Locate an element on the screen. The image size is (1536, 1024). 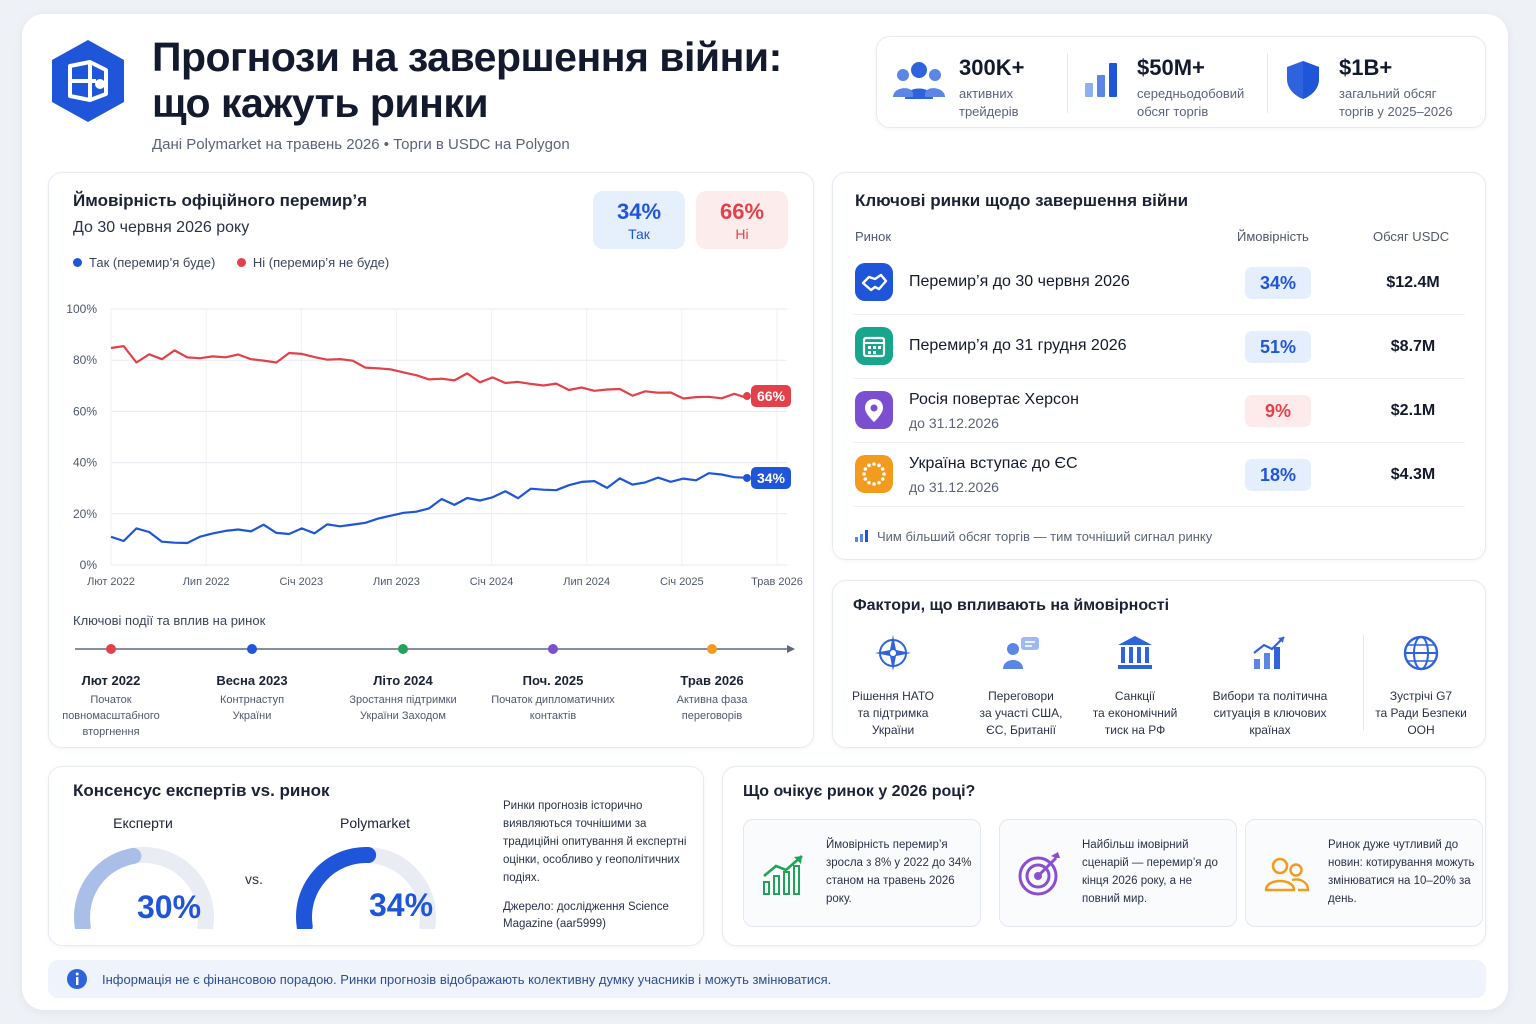
factor-label: Зустрічі G7 та Ради Безпеки ООН is located at coordinates (1421, 713).